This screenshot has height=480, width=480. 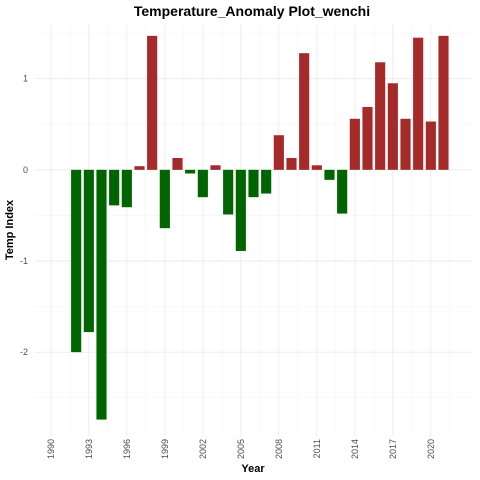 What do you see at coordinates (24, 215) in the screenshot?
I see `y-axis-ticks: -2 -1 0 1` at bounding box center [24, 215].